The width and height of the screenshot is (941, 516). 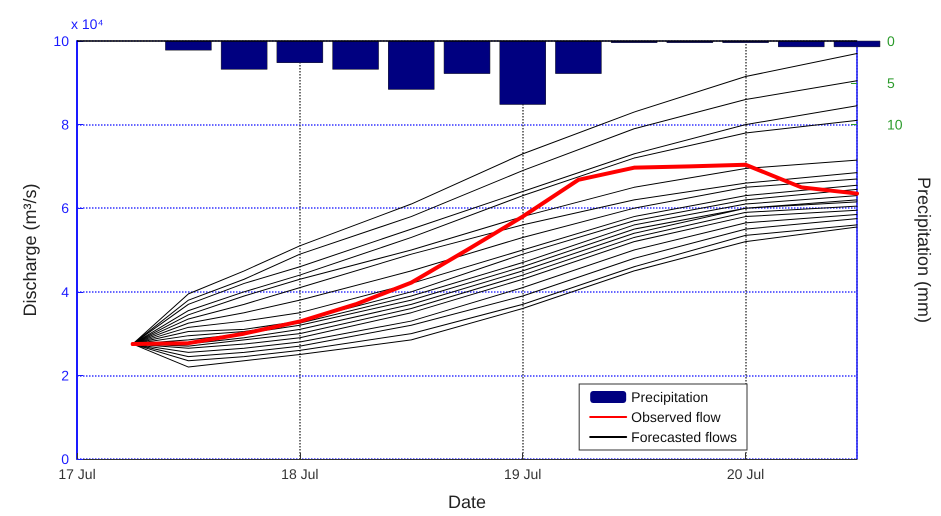 I want to click on text: x 10⁴, so click(x=87, y=24).